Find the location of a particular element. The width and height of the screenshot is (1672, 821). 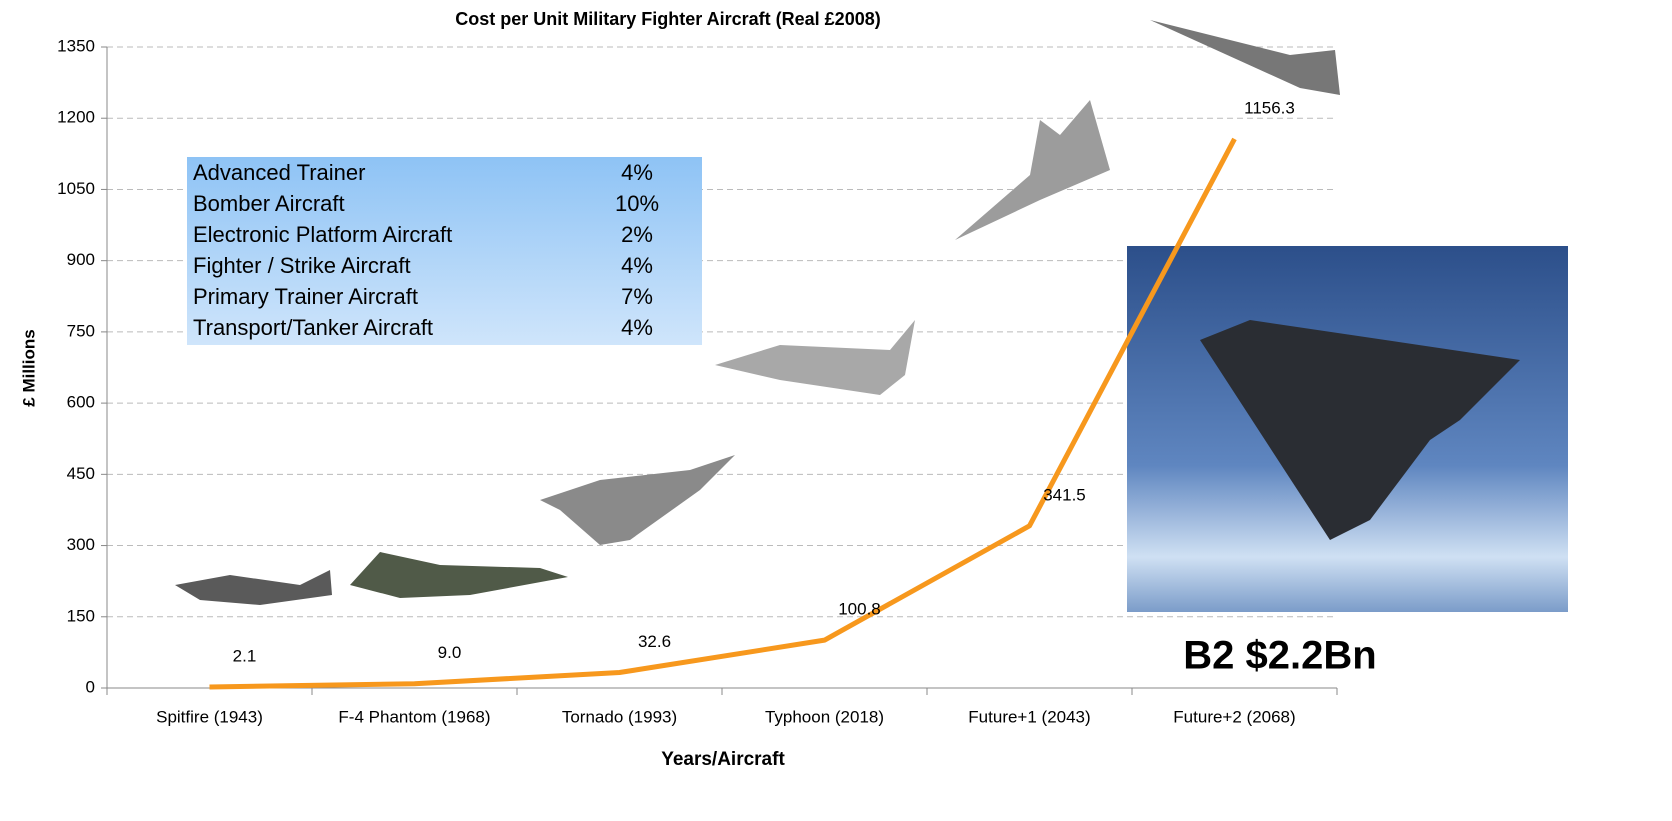

y-tick-label: 1050 is located at coordinates (76, 188).